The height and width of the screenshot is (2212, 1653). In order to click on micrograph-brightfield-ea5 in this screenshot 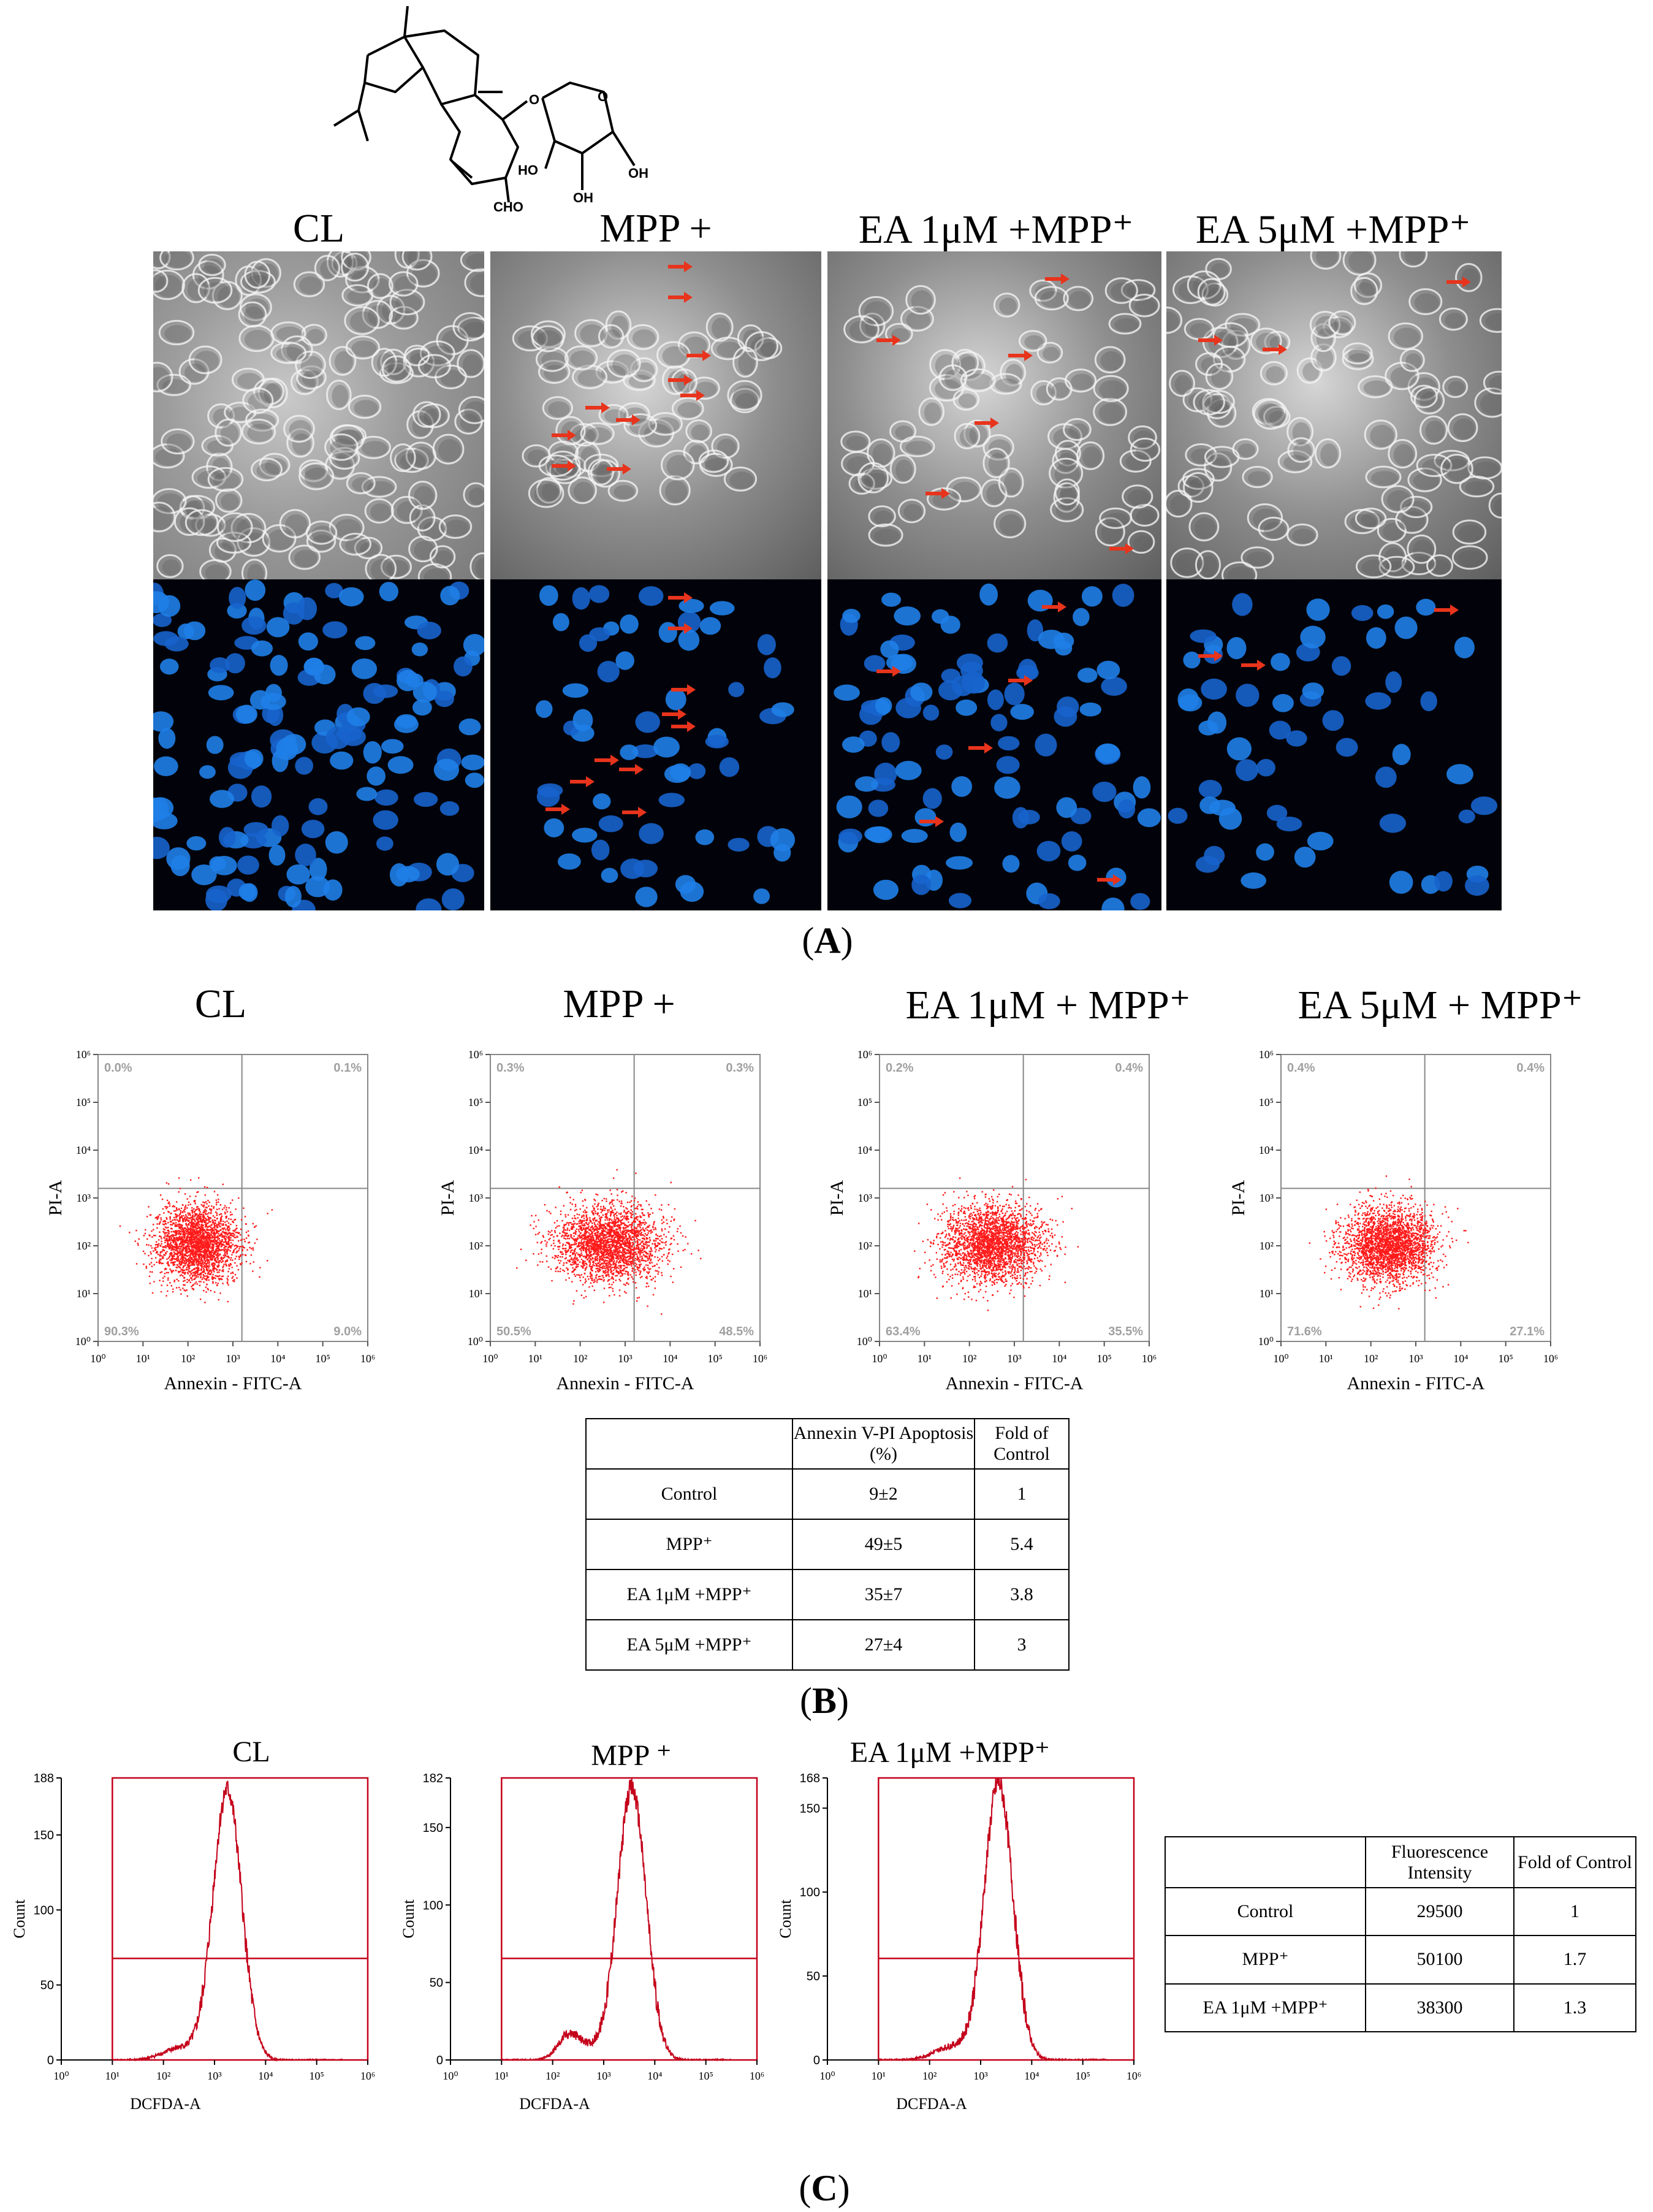, I will do `click(1333, 415)`.